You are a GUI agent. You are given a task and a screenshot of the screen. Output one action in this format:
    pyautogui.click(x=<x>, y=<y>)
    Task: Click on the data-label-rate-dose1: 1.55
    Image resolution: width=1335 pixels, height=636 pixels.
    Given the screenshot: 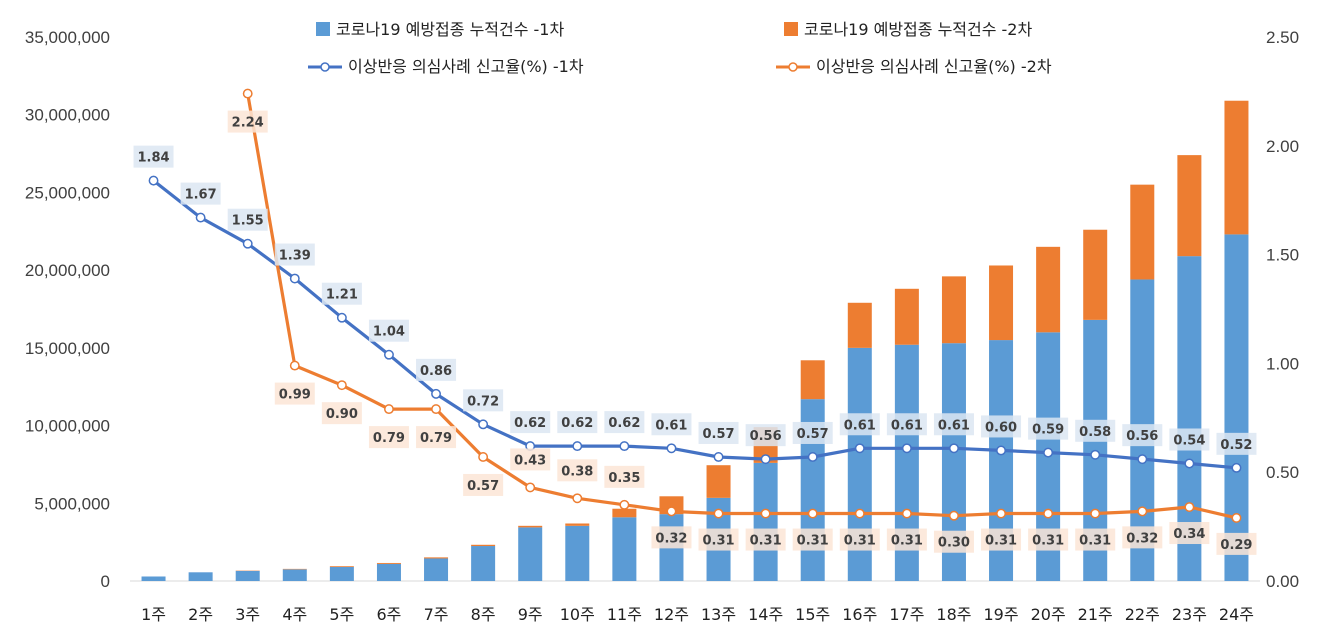 What is the action you would take?
    pyautogui.click(x=248, y=221)
    